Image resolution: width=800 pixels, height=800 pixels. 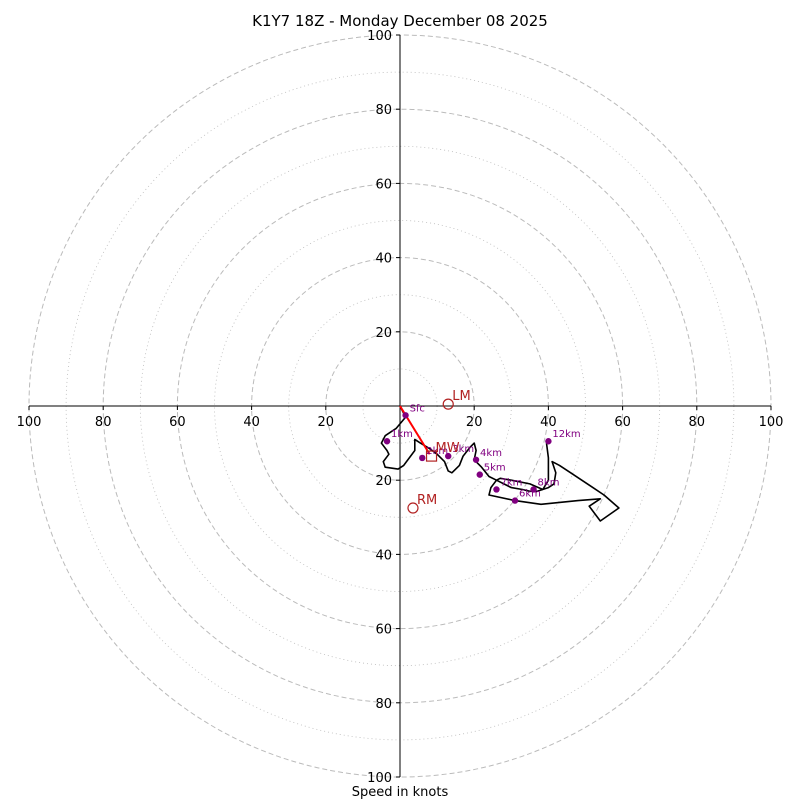 I want to click on height-label-2km: 2km, so click(x=437, y=451).